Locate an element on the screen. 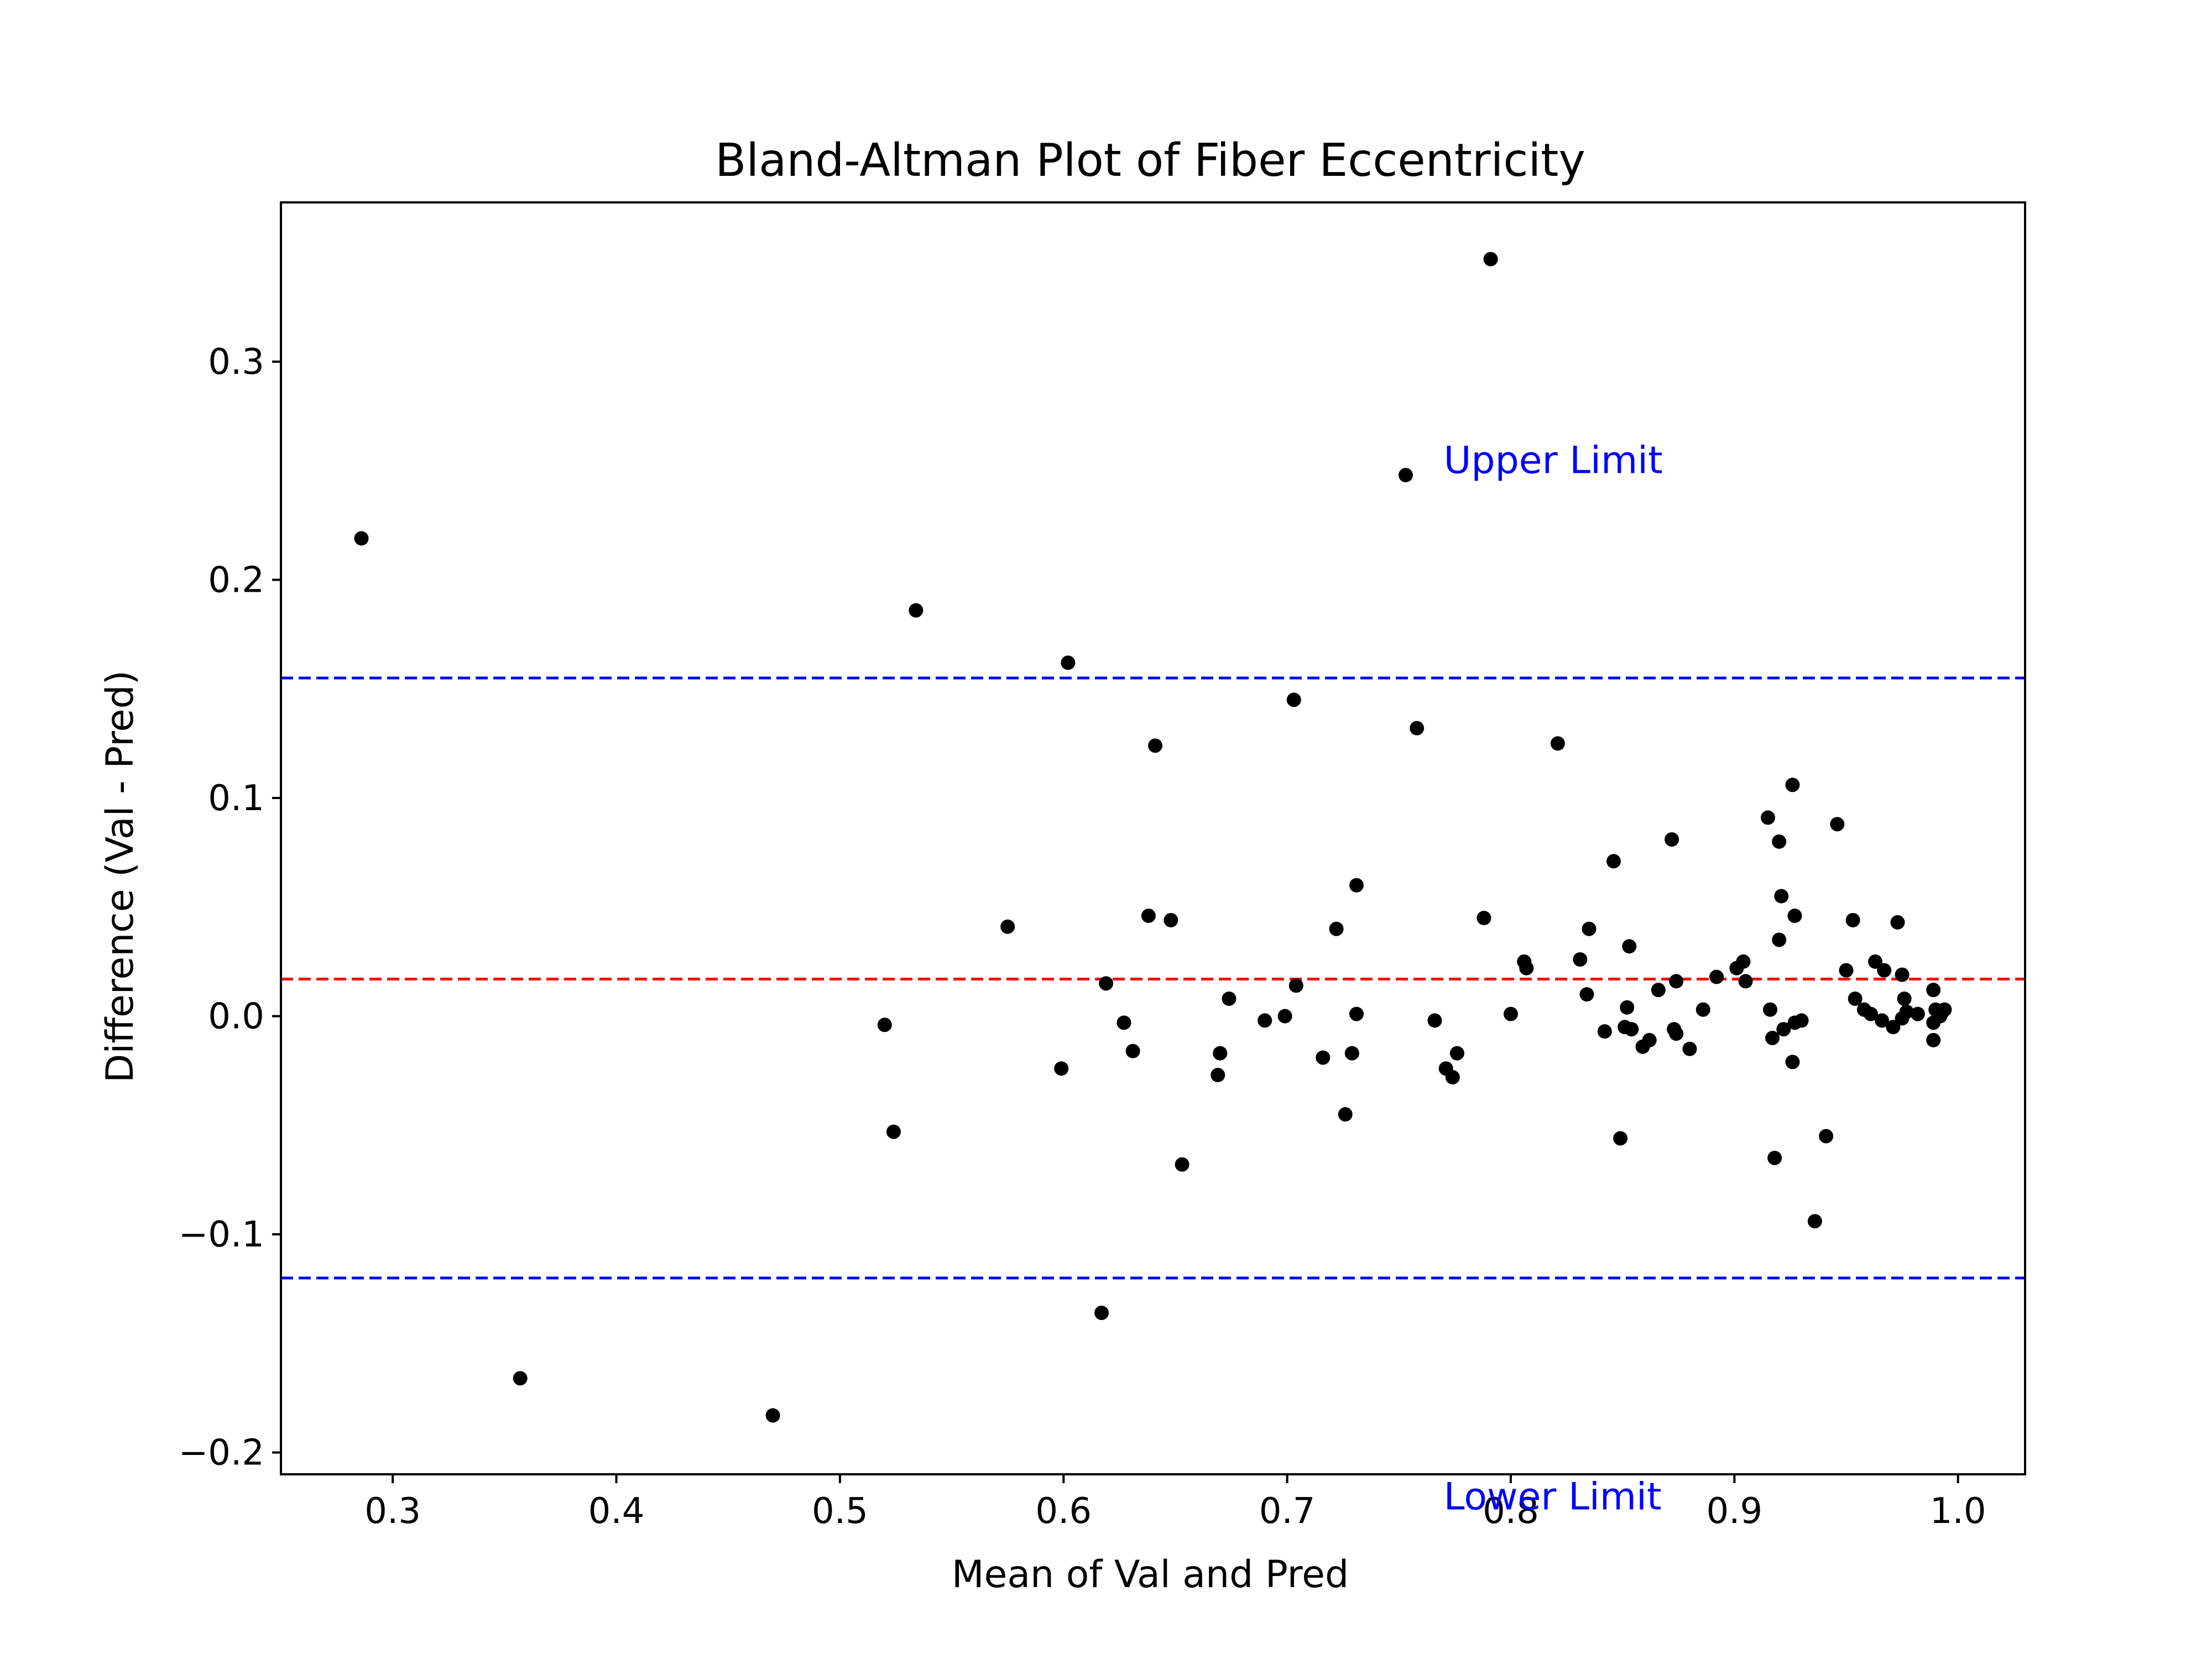 This screenshot has width=2212, height=1659. y-axis-label: Difference (Val - Pred) is located at coordinates (120, 877).